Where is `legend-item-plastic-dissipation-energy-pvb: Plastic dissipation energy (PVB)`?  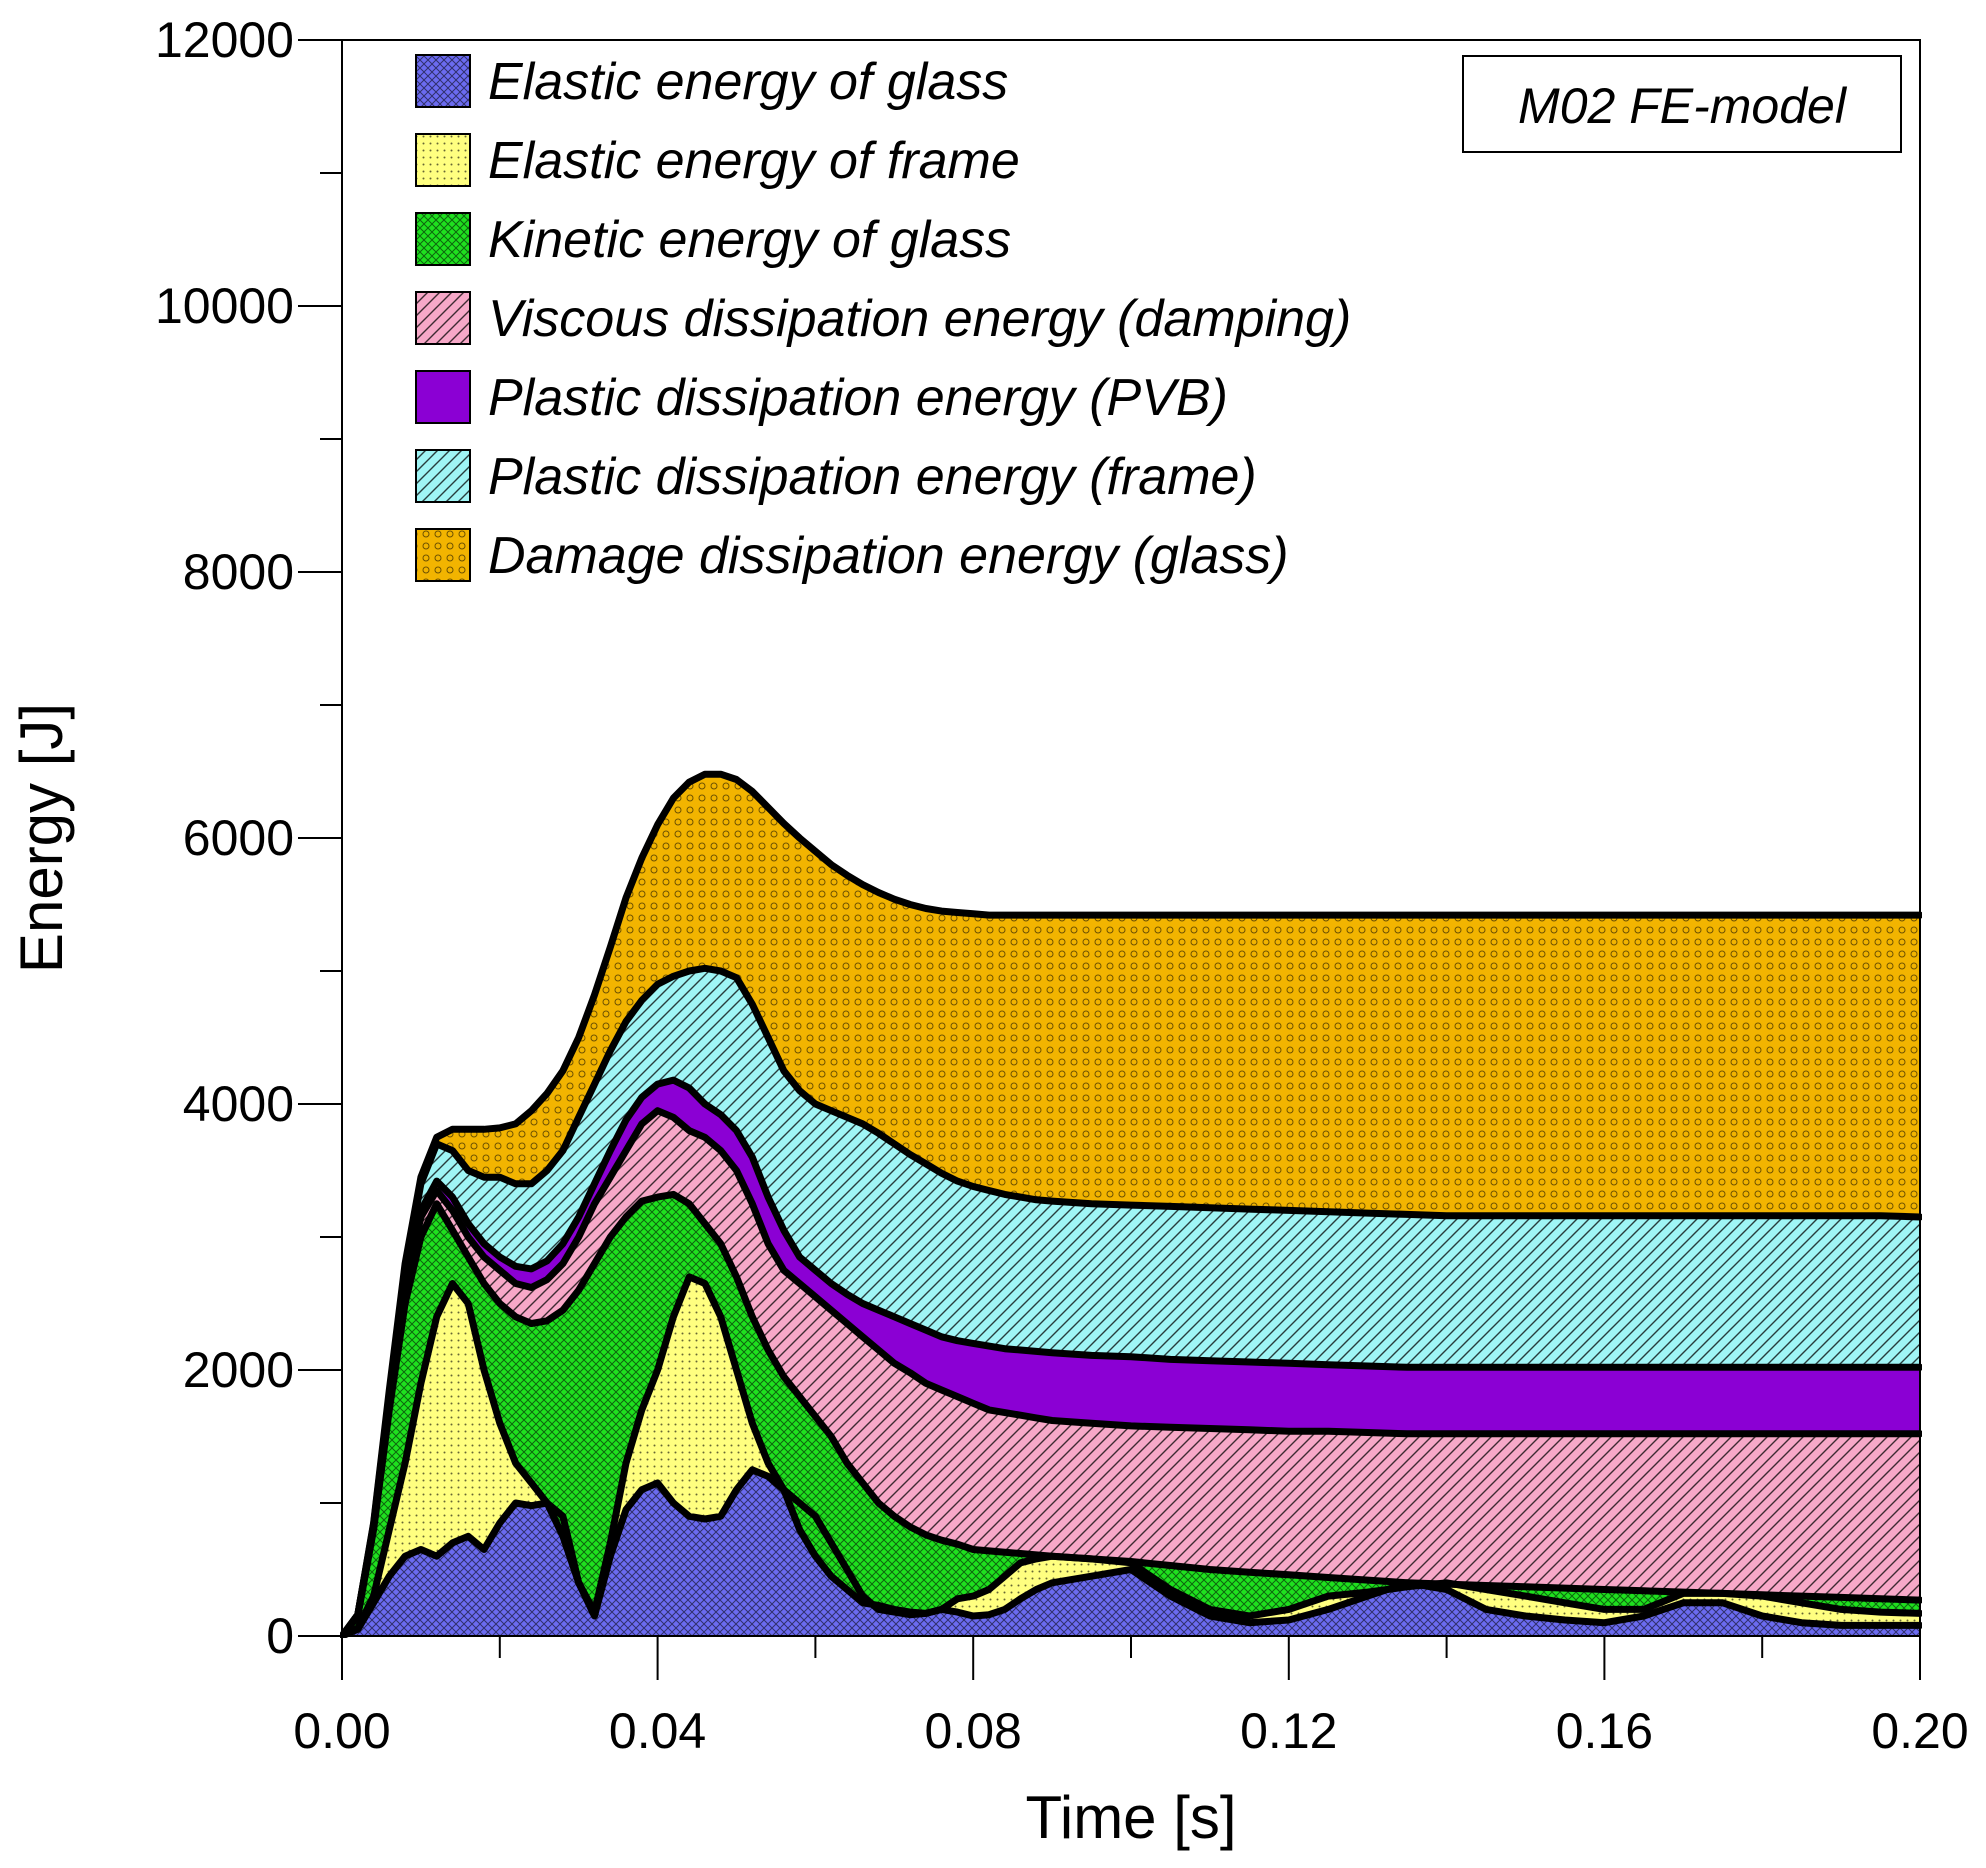
legend-item-plastic-dissipation-energy-pvb: Plastic dissipation energy (PVB) is located at coordinates (821, 398).